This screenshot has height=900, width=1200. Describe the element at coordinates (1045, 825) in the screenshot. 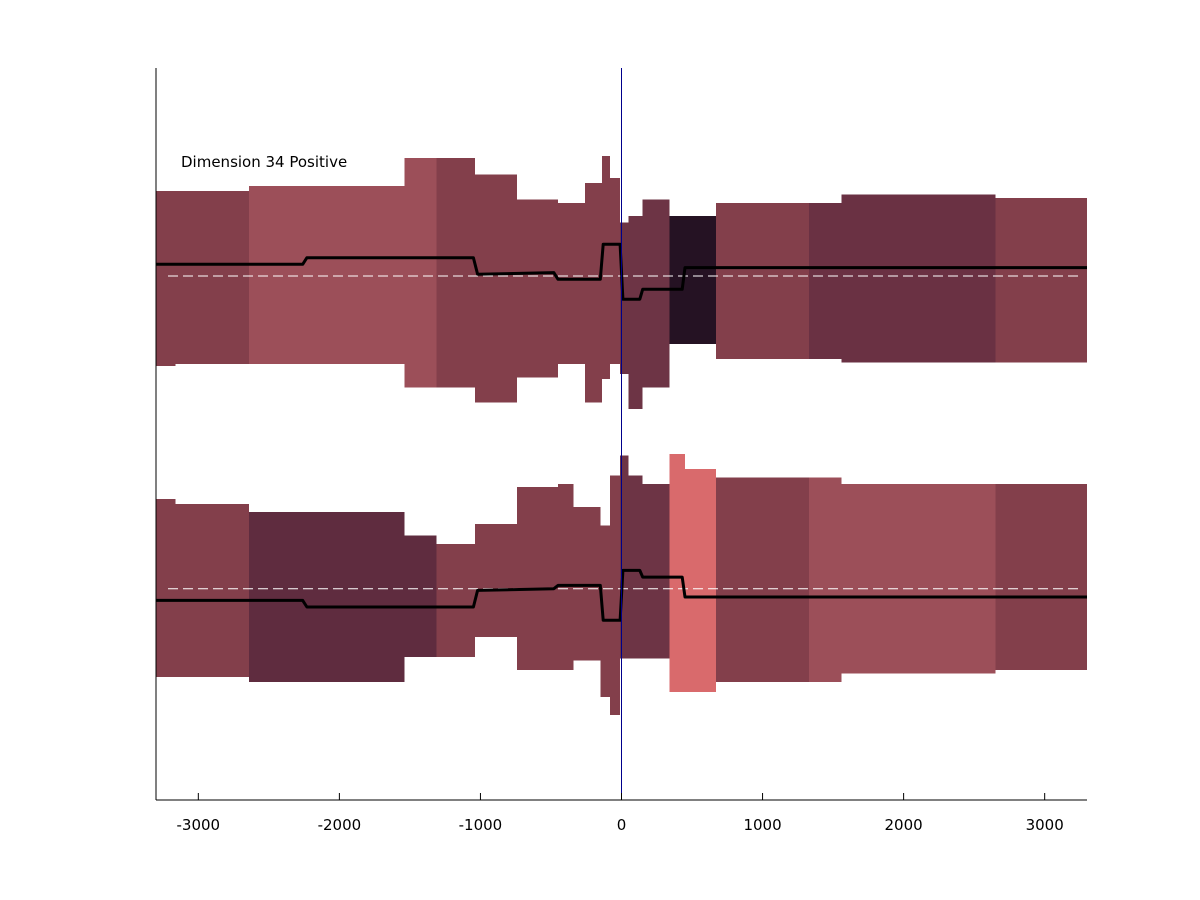

I see `x-tick-label: 3000` at that location.